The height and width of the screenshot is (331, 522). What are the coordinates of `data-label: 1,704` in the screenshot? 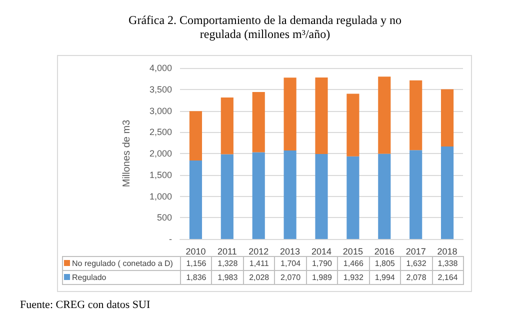 It's located at (290, 263).